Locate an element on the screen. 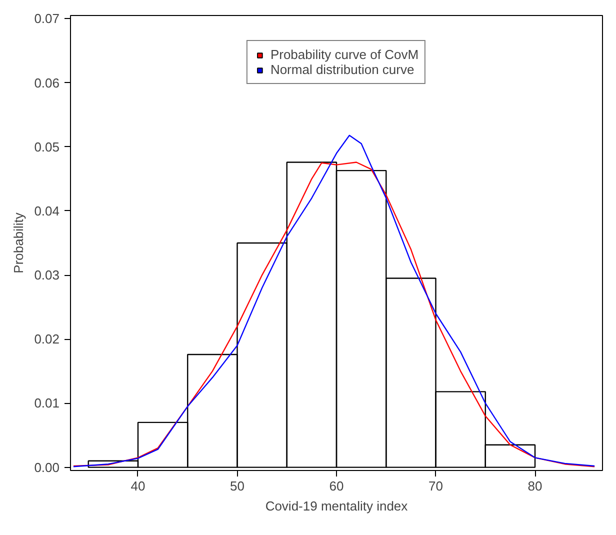 Image resolution: width=616 pixels, height=535 pixels. y-tick-label: 0.07 is located at coordinates (47, 18).